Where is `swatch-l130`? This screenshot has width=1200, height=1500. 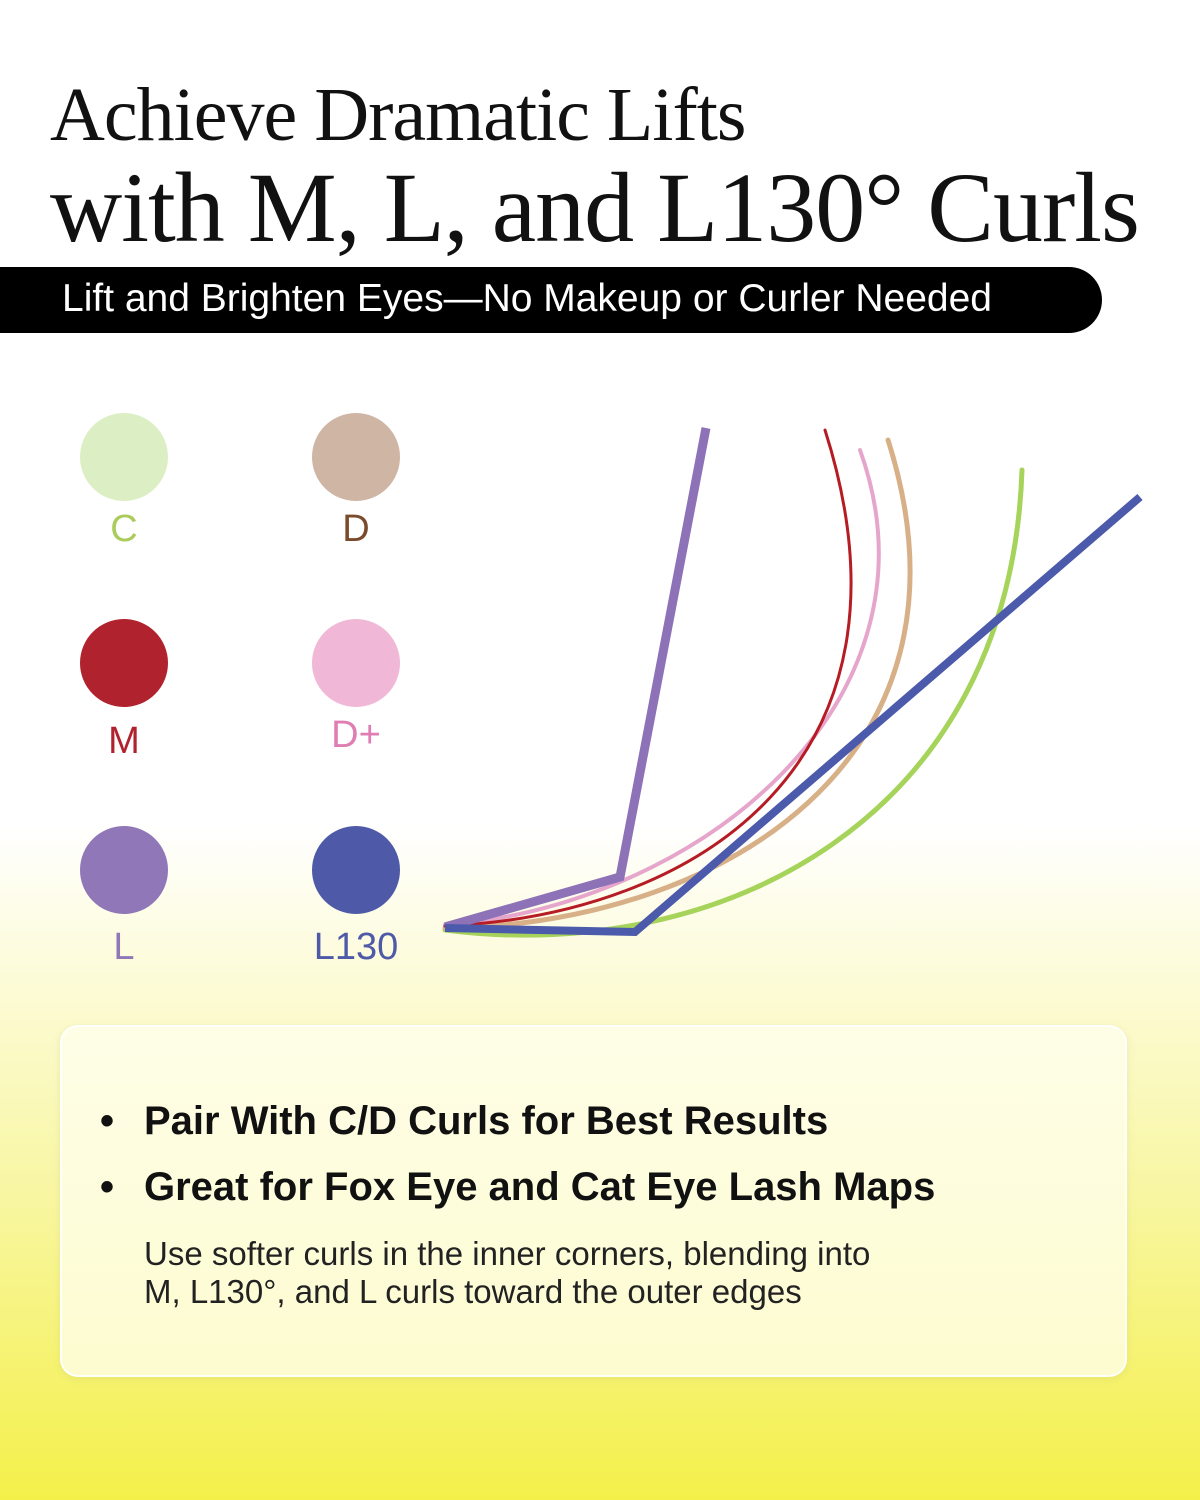 swatch-l130 is located at coordinates (356, 870).